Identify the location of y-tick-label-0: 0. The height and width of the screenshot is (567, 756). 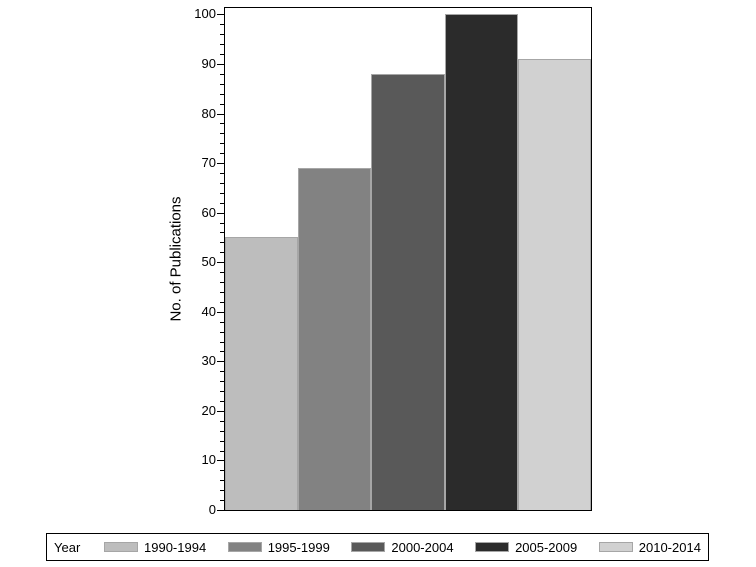
(212, 509).